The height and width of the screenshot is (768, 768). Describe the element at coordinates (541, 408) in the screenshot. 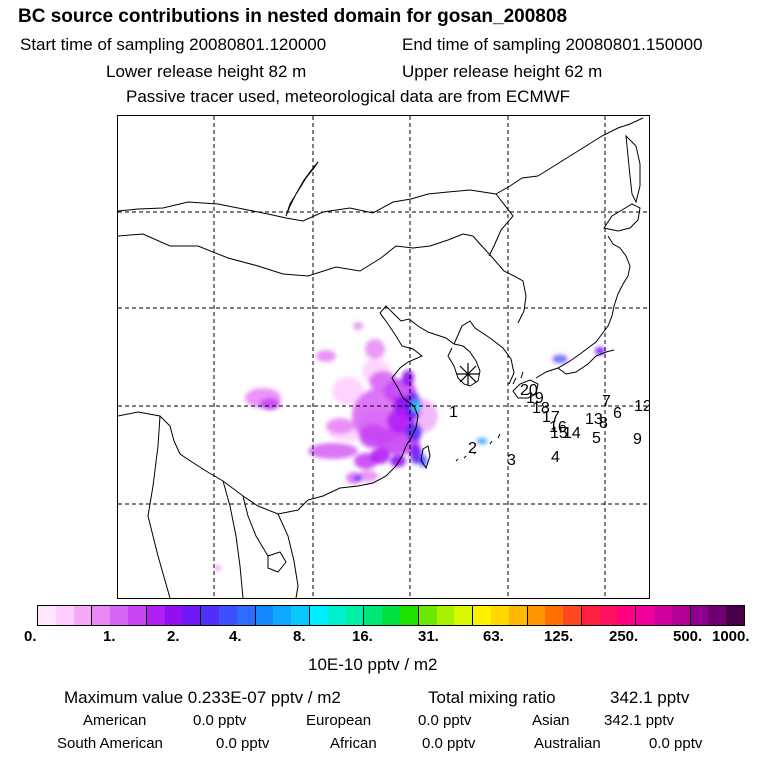

I see `region-label: 18` at that location.